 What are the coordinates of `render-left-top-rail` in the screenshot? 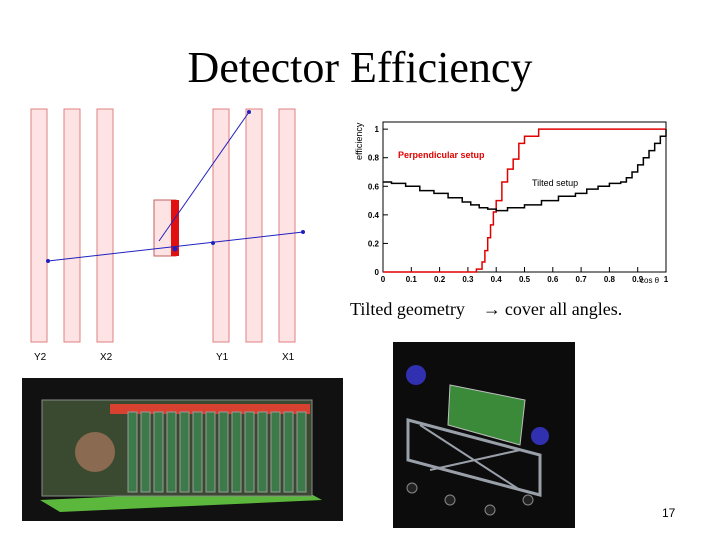 It's located at (210, 409).